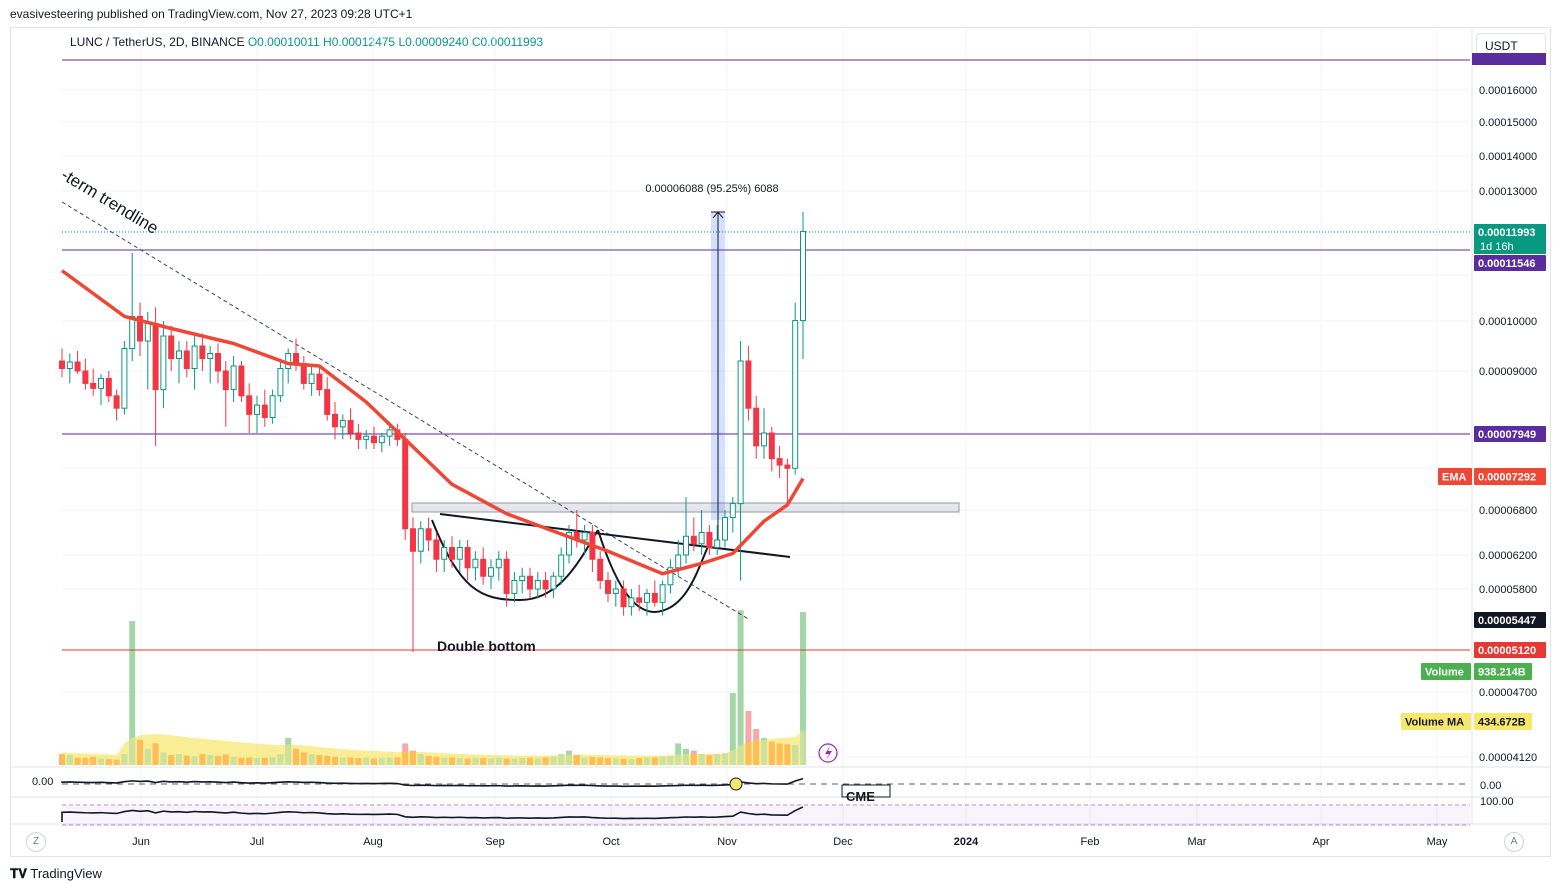  What do you see at coordinates (359, 42) in the screenshot?
I see `ohlc-high: H0.00012475` at bounding box center [359, 42].